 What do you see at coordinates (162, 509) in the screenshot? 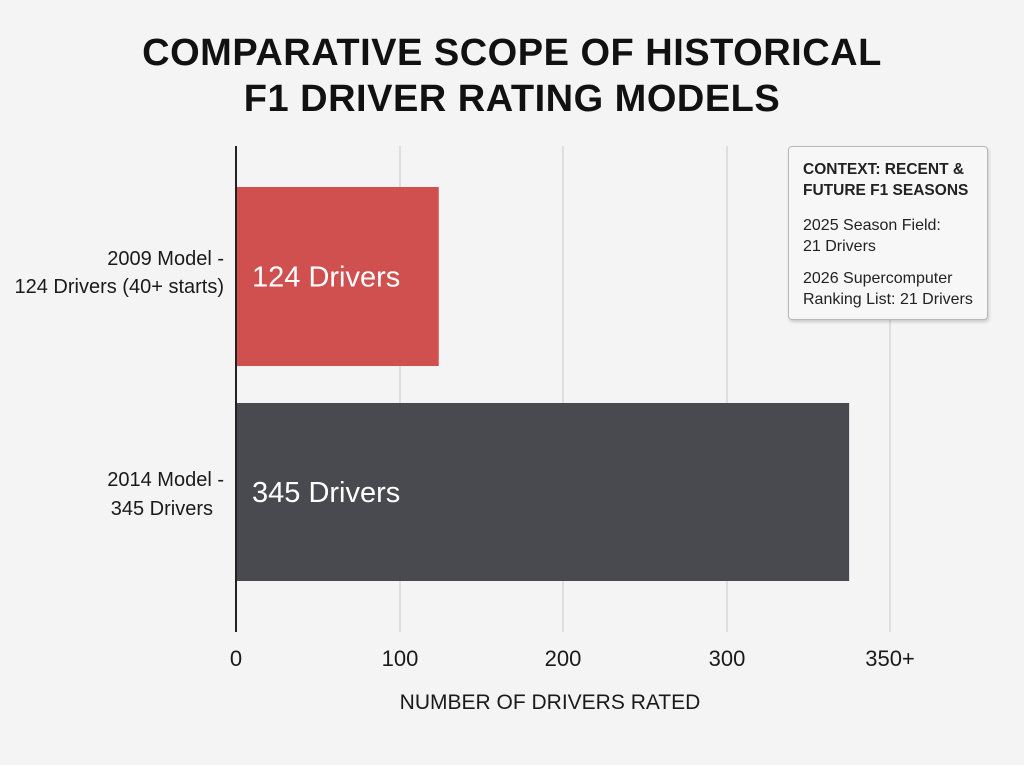
I see `category-label: 345 Drivers` at bounding box center [162, 509].